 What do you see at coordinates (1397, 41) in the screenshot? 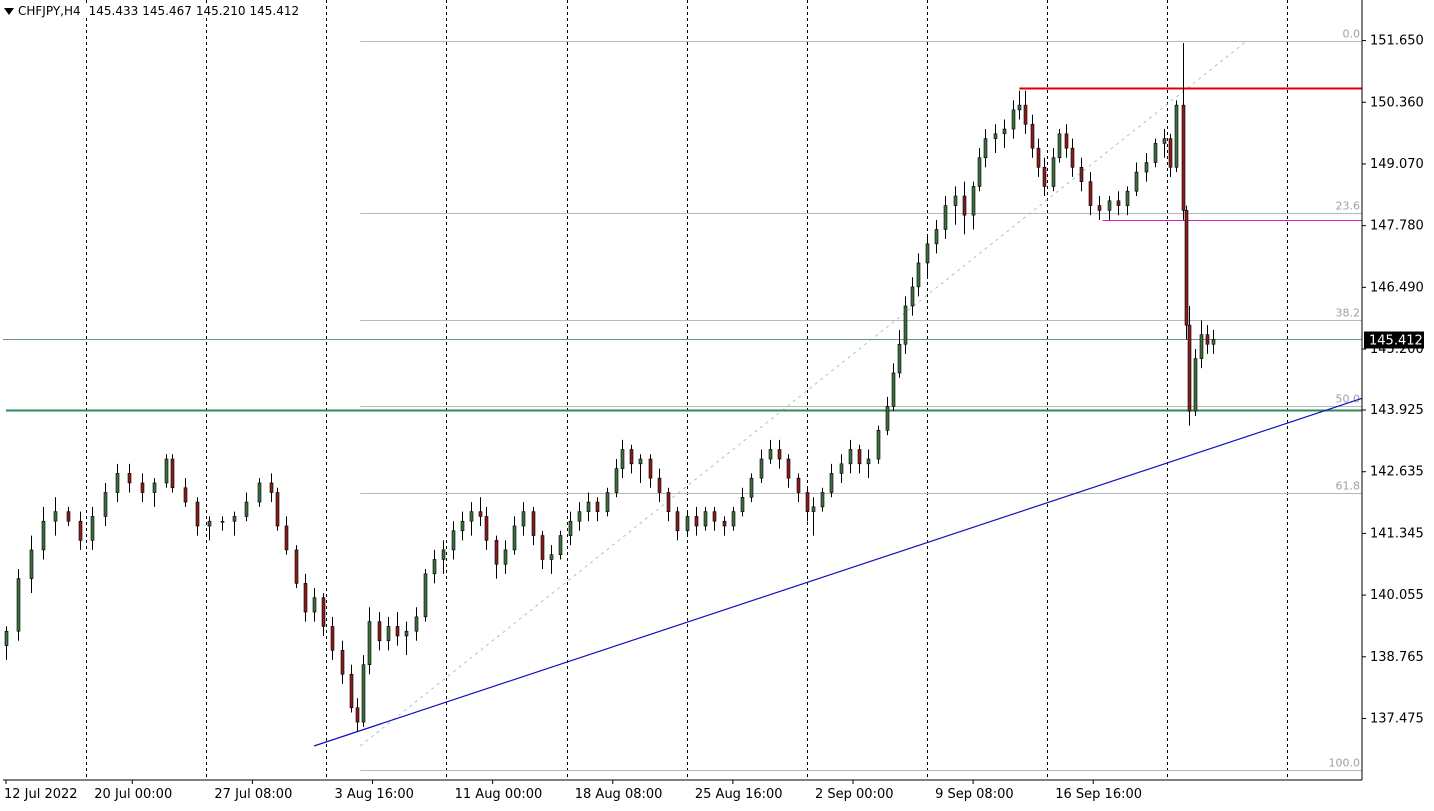
I see `y-tick-label: 151.650` at bounding box center [1397, 41].